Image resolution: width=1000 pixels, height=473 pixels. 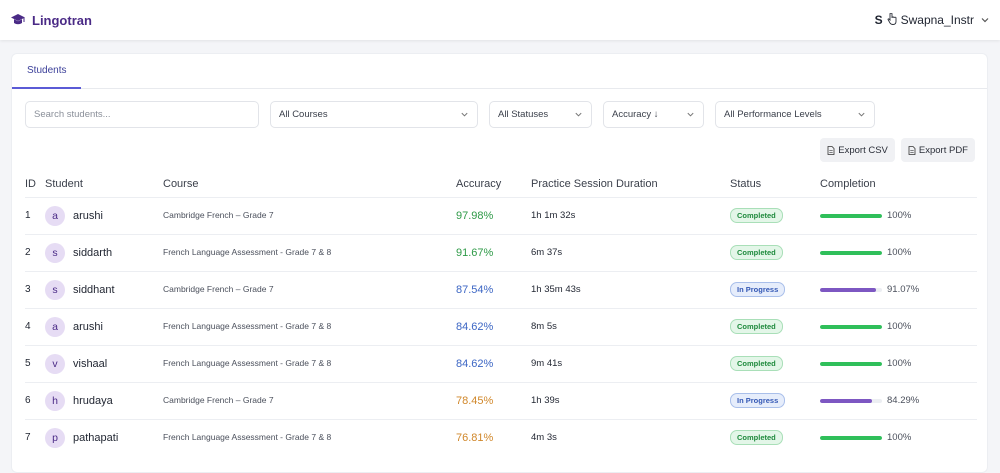 I want to click on cell-id: 1, so click(x=35, y=215).